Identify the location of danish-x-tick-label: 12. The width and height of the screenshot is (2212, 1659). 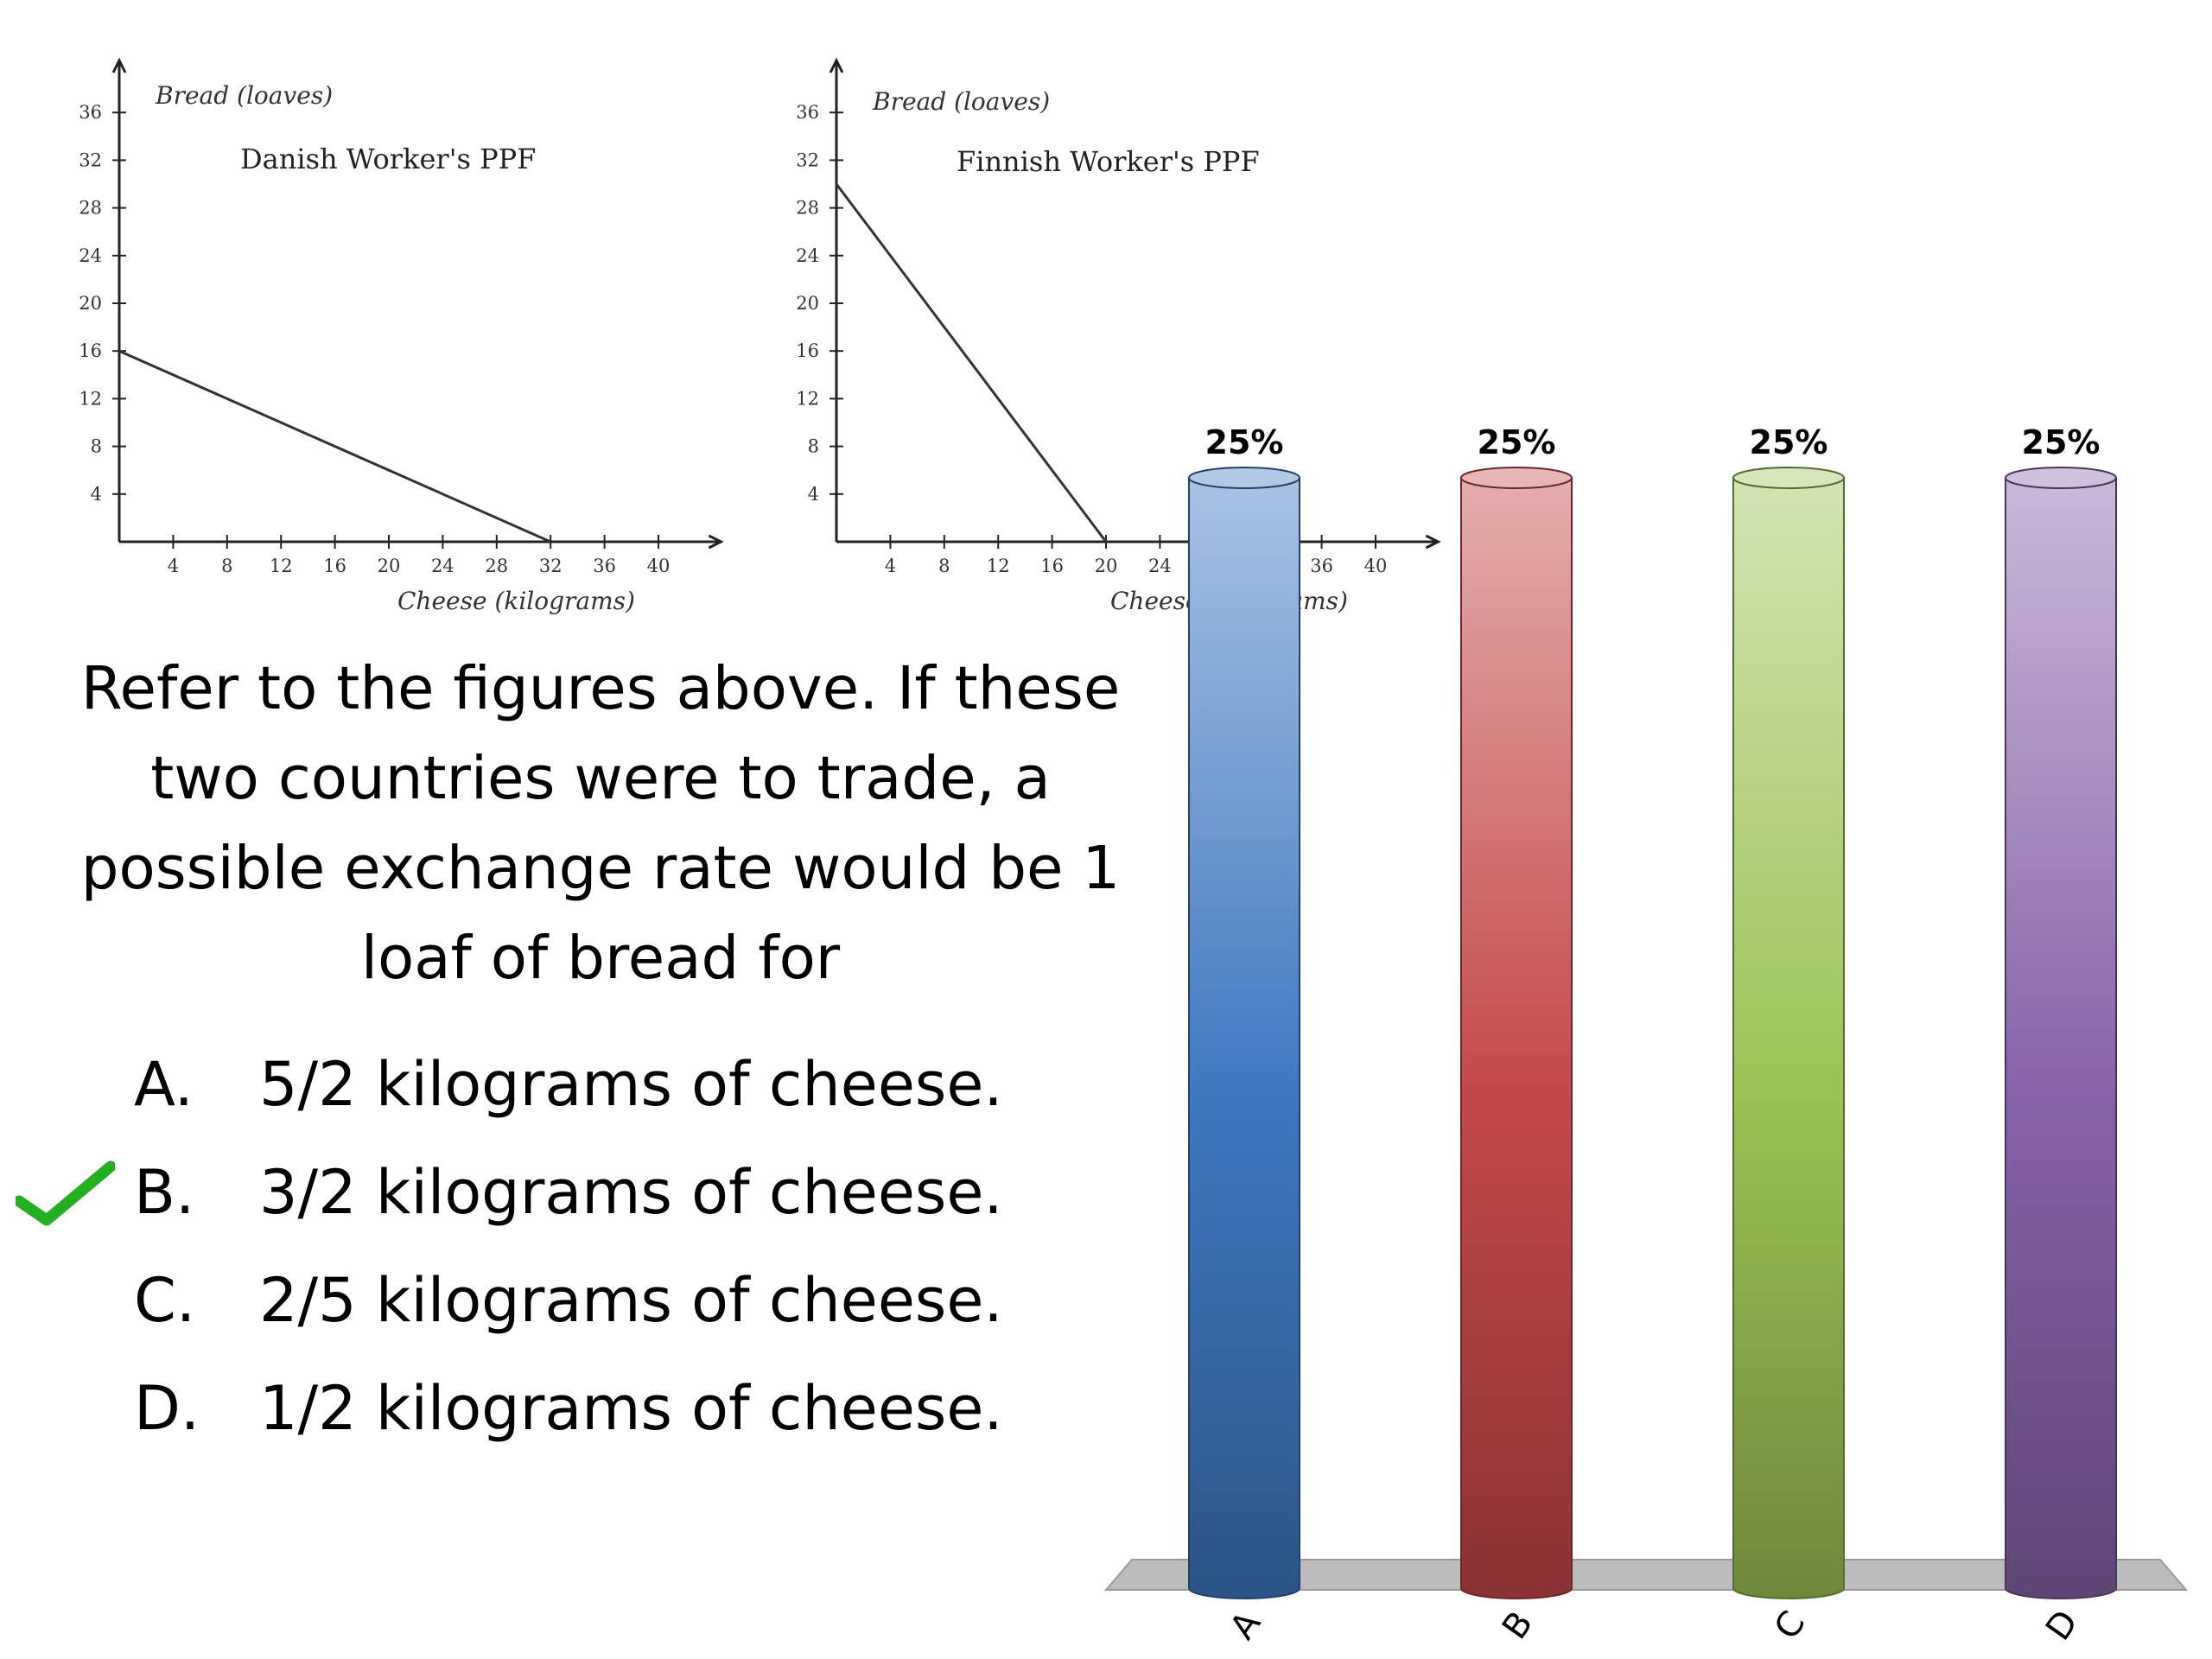
(281, 566).